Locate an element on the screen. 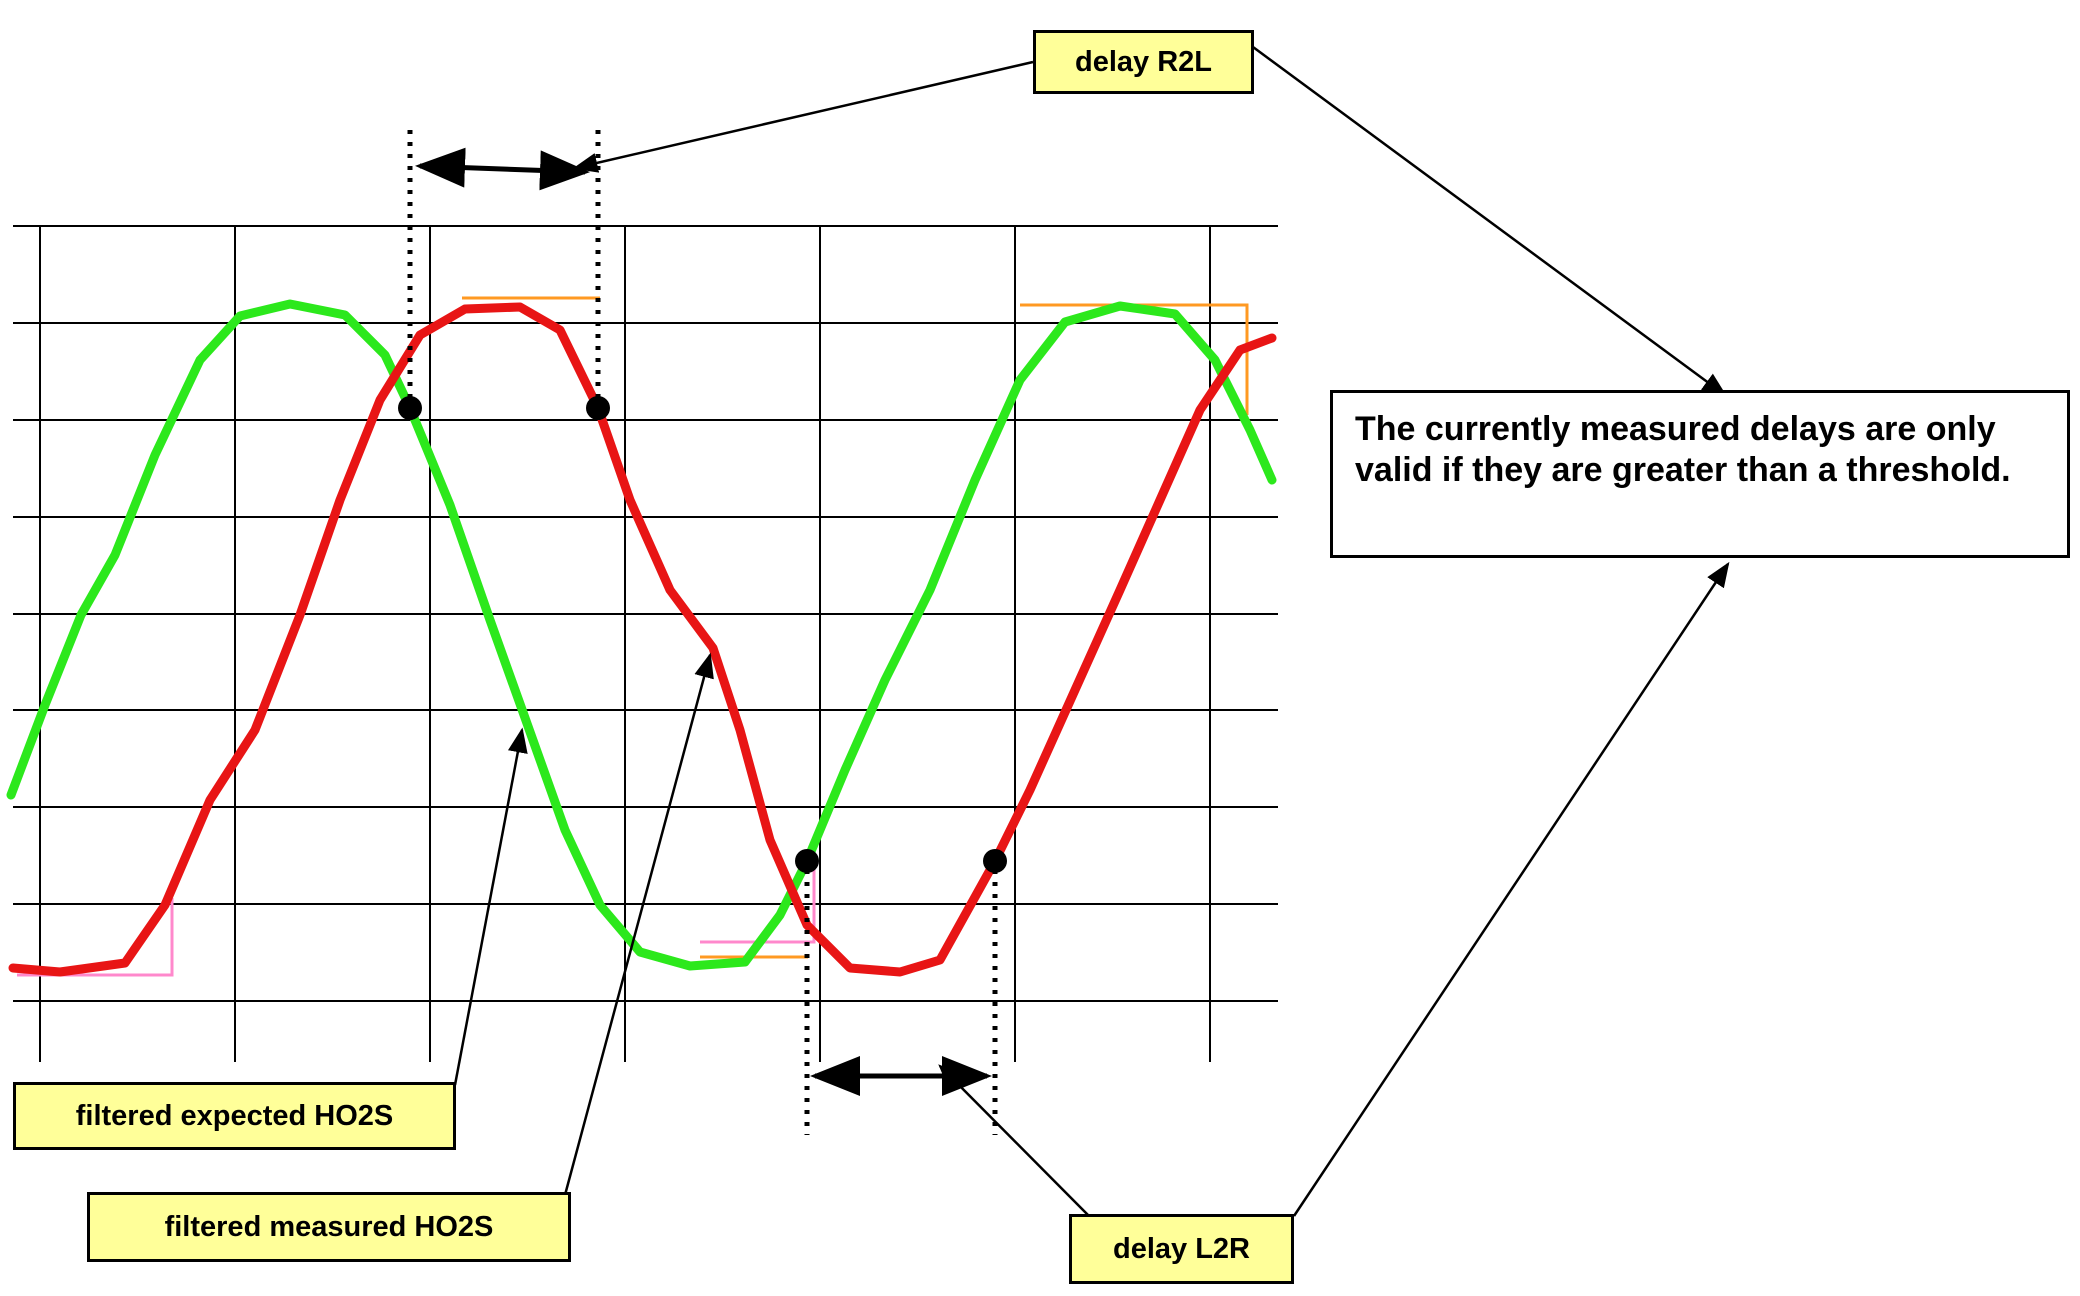 The height and width of the screenshot is (1296, 2080). leader-delay-r2l-to-span is located at coordinates (803, 116).